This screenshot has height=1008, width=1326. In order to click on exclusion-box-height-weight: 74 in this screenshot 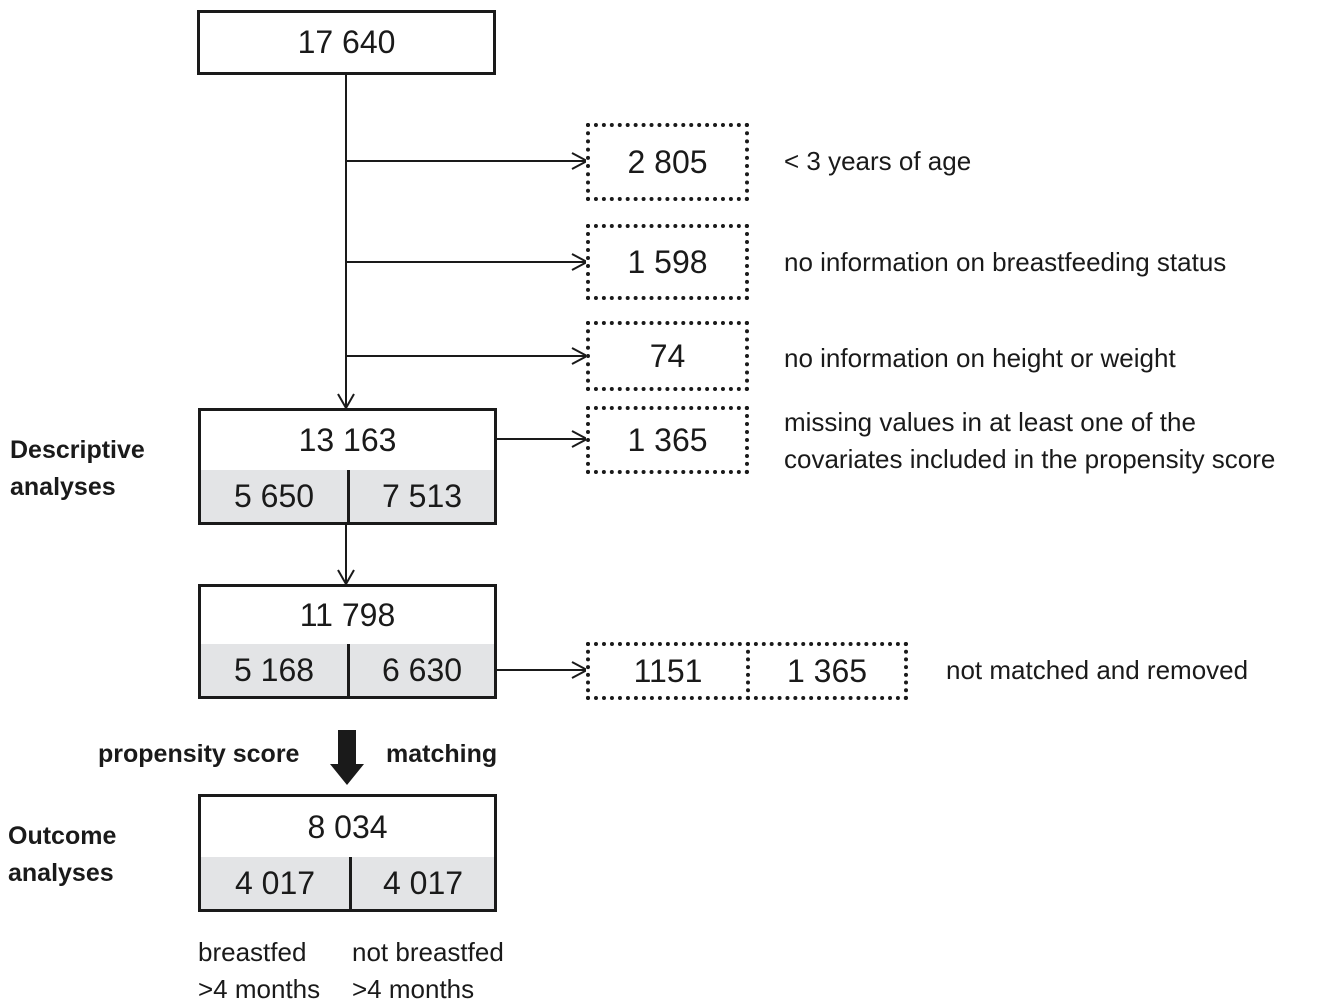, I will do `click(667, 356)`.